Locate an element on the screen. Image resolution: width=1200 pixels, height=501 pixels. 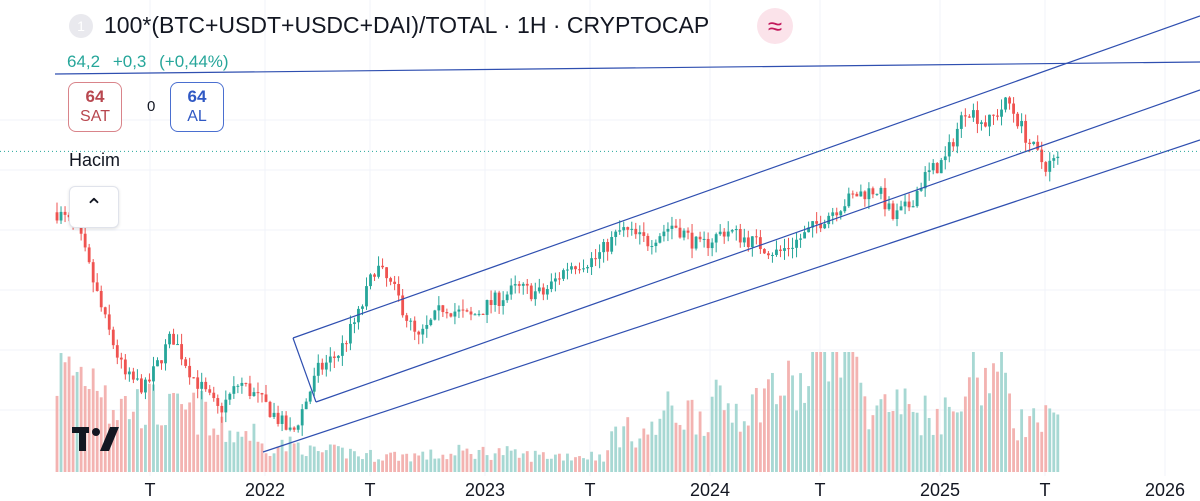
pane-number-badge: 1 is located at coordinates (81, 26).